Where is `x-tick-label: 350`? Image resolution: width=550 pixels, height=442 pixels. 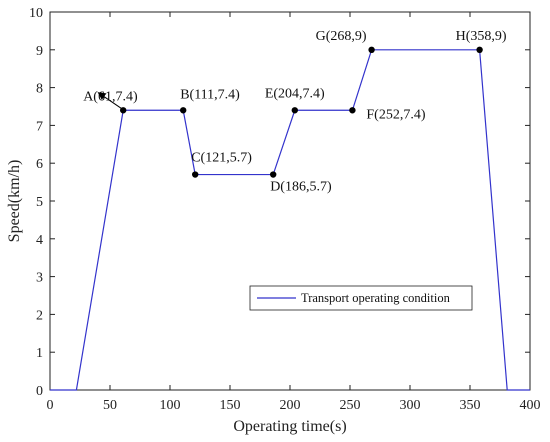 x-tick-label: 350 is located at coordinates (470, 405).